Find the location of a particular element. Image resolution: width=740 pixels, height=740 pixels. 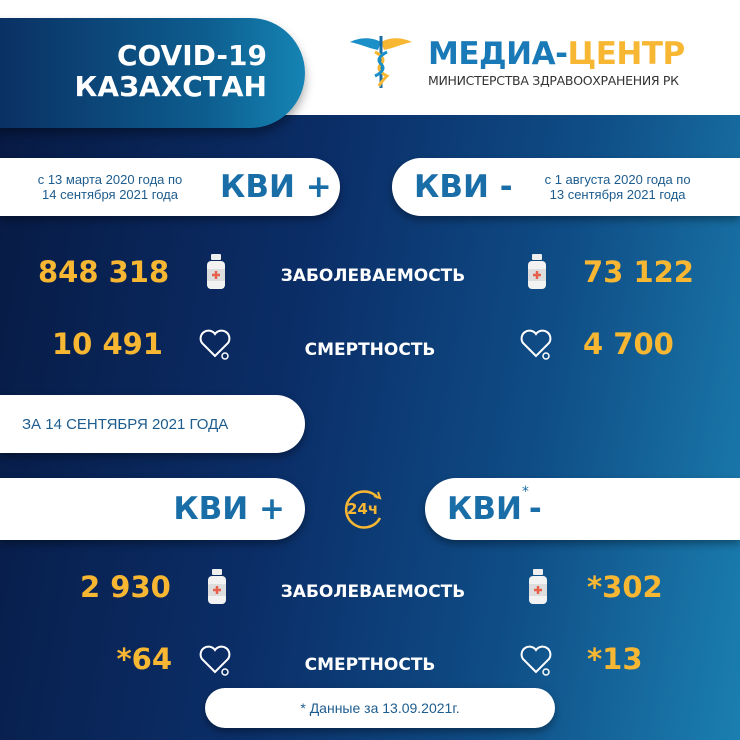

kvi-positive-label: КВИ + is located at coordinates (276, 187).